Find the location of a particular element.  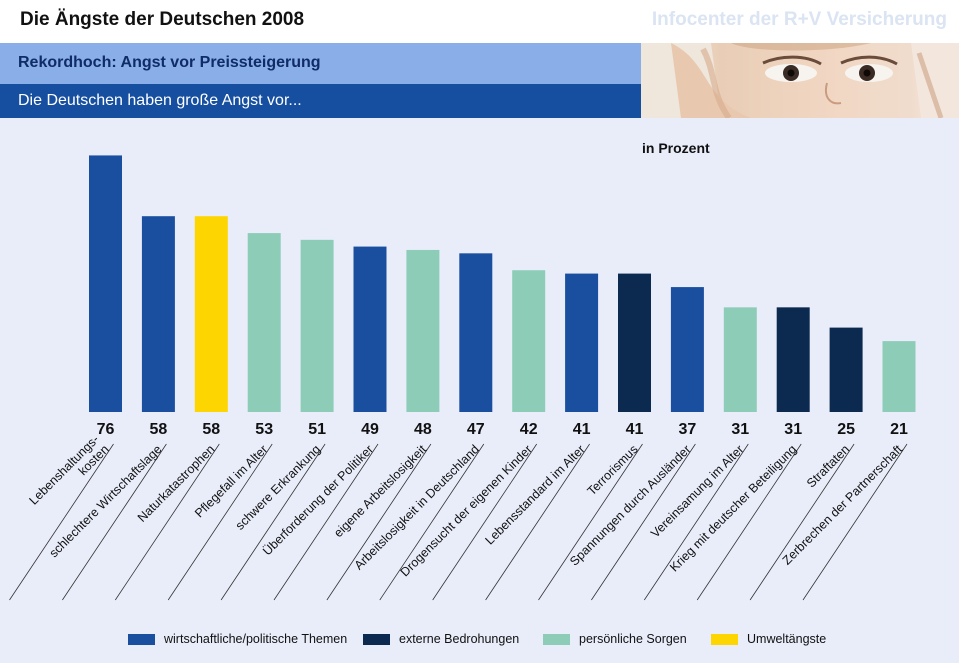

value-label: 51 is located at coordinates (317, 429).